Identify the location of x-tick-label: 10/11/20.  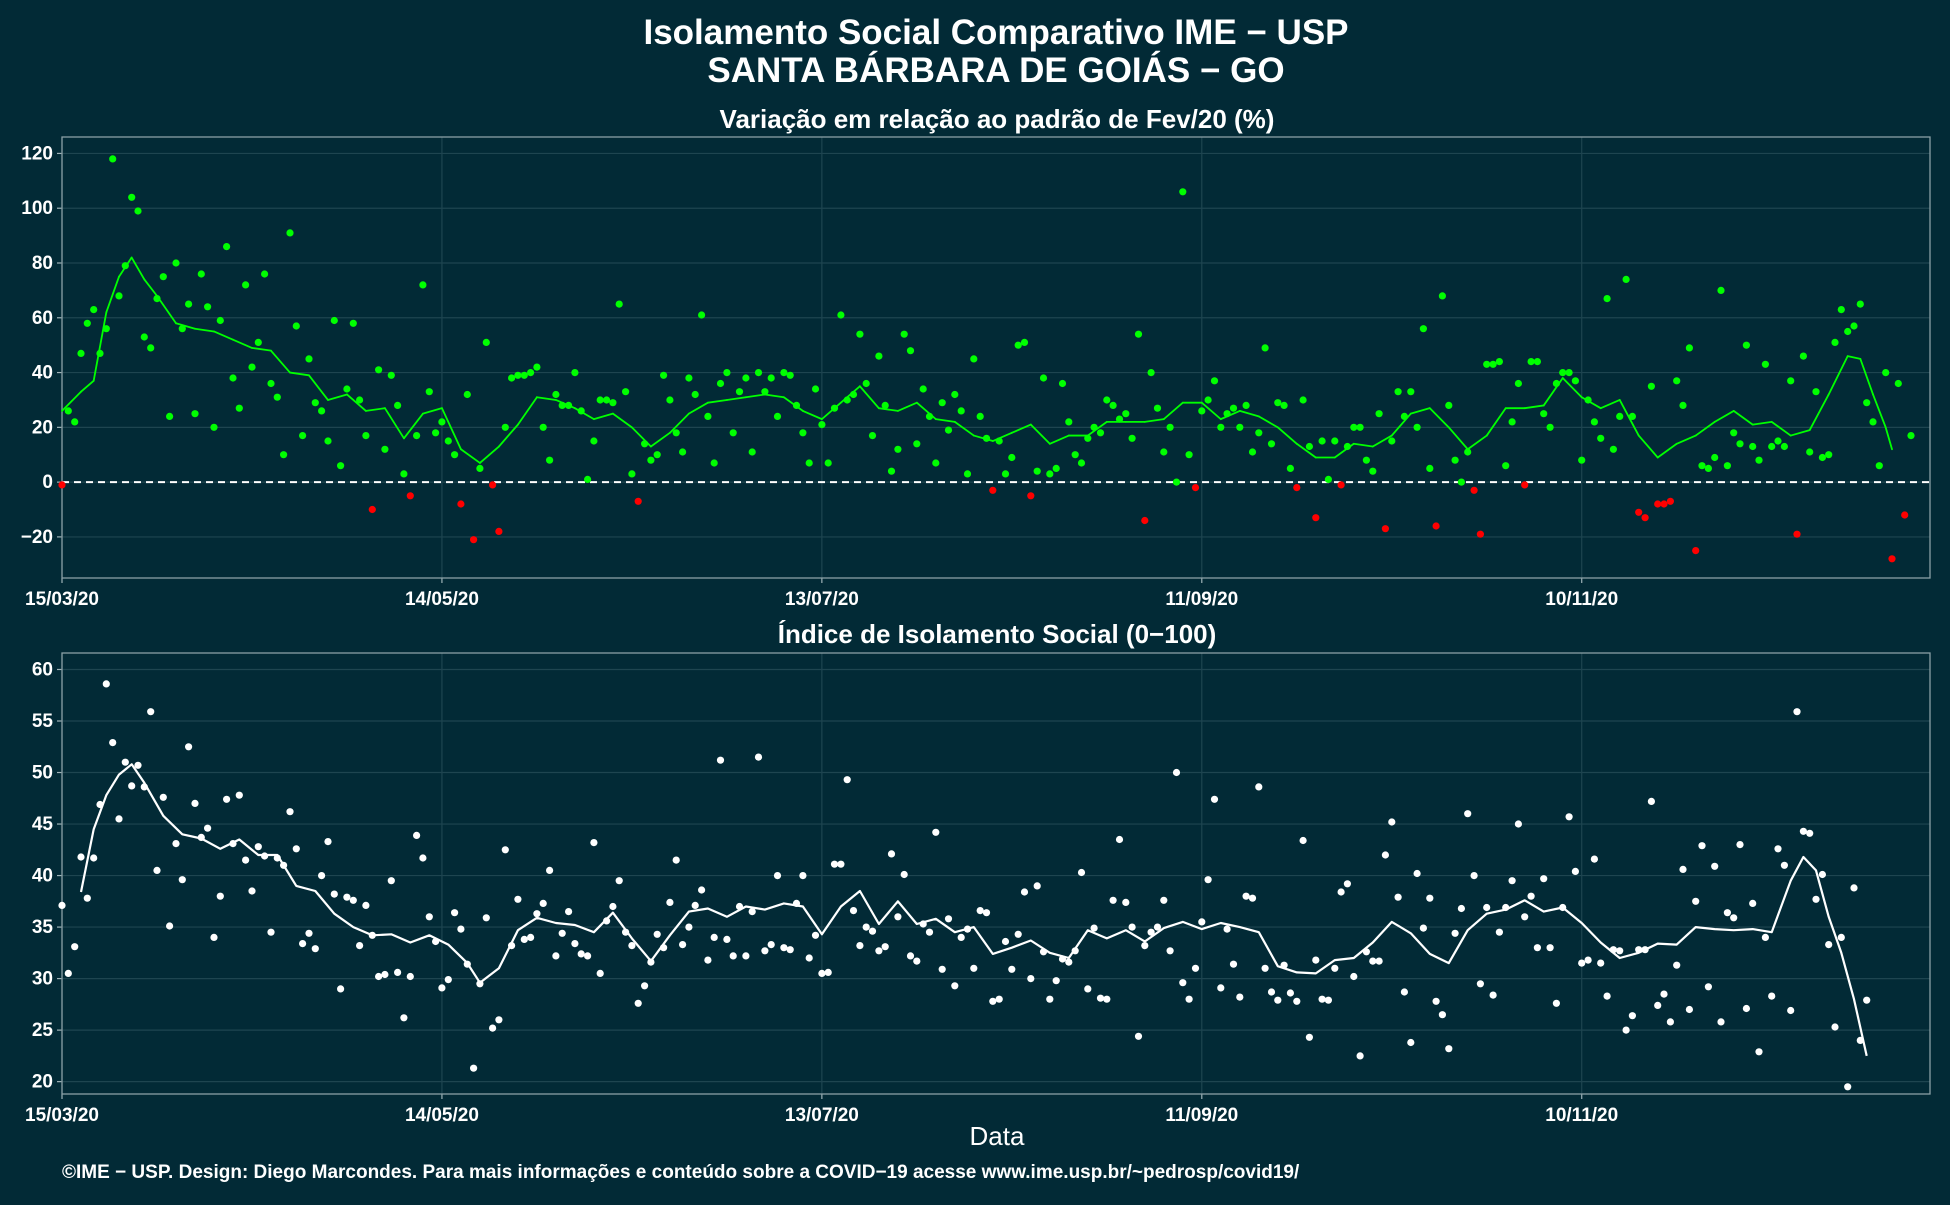
(1581, 1115).